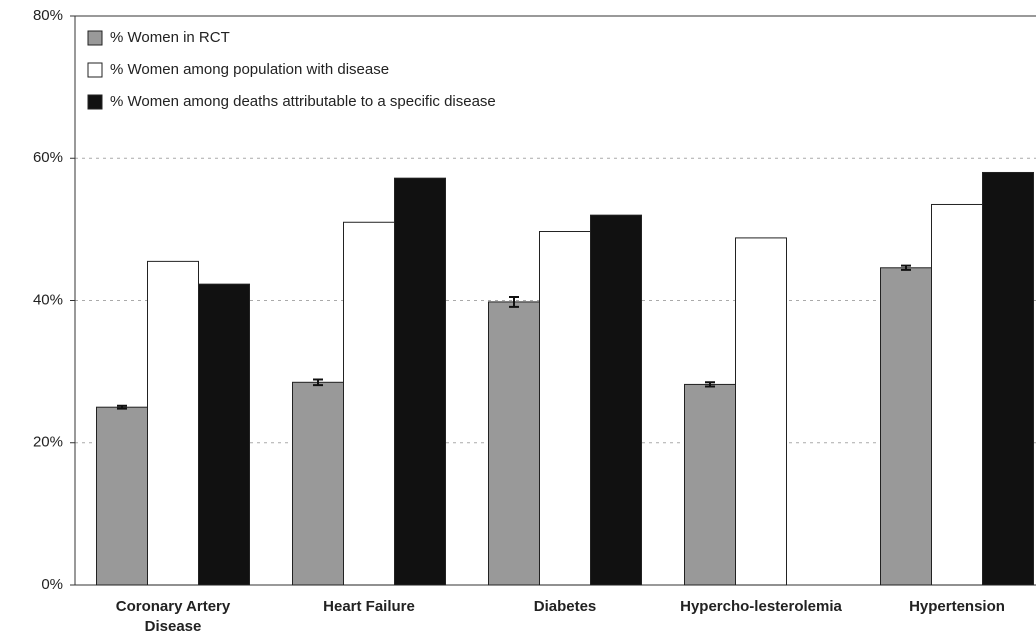 The height and width of the screenshot is (644, 1036). What do you see at coordinates (170, 37) in the screenshot?
I see `legend-label: % Women in RCT` at bounding box center [170, 37].